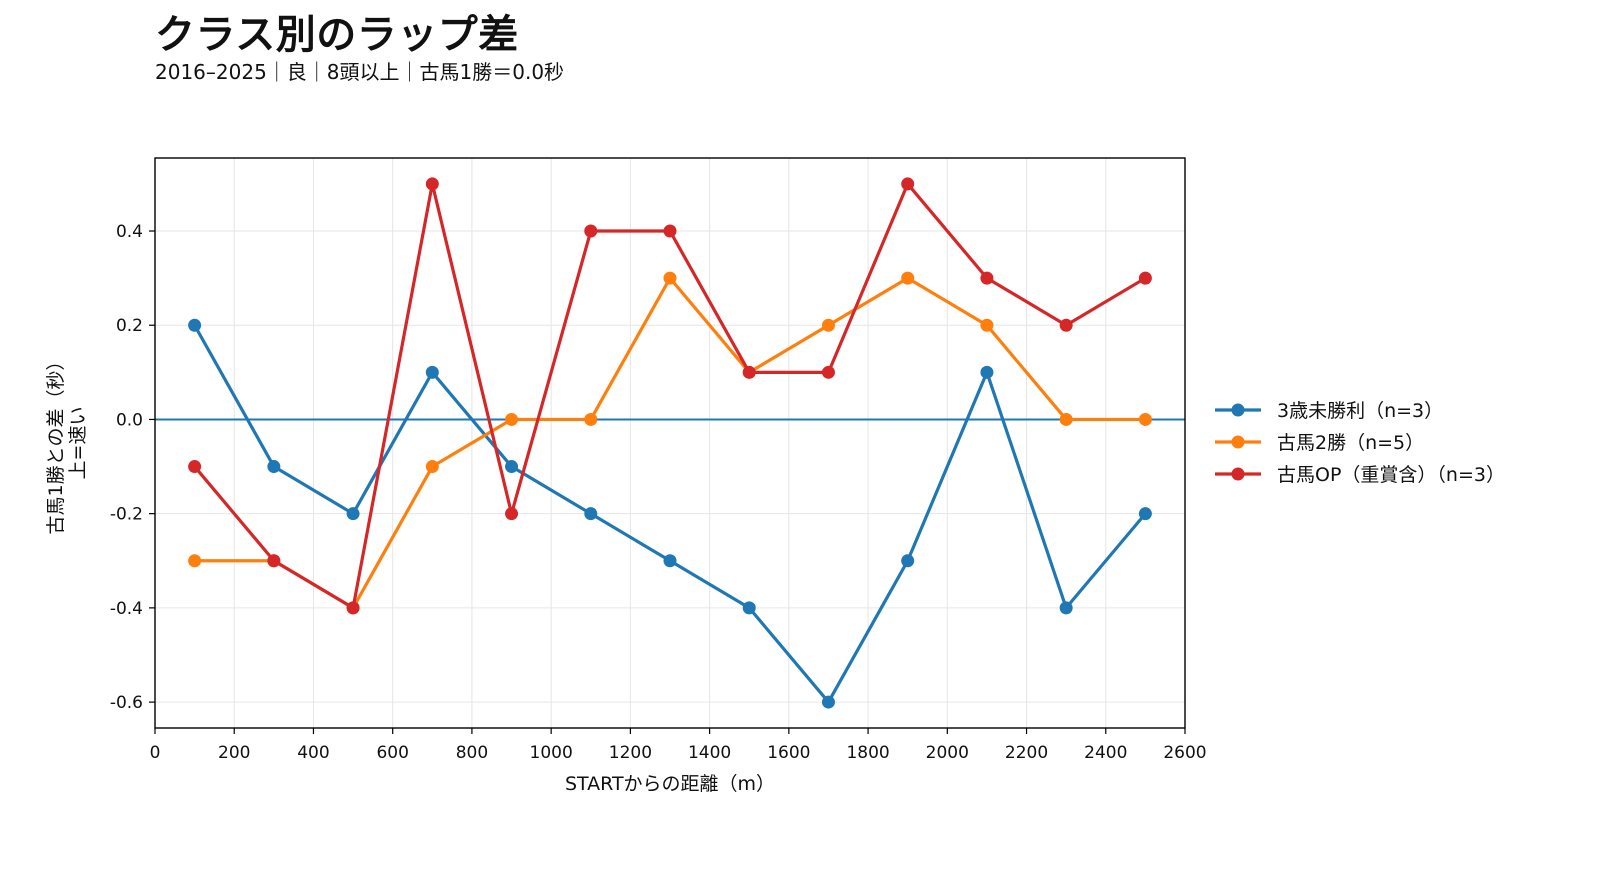 Image resolution: width=1620 pixels, height=870 pixels. What do you see at coordinates (630, 753) in the screenshot?
I see `x-tick-label: 1200` at bounding box center [630, 753].